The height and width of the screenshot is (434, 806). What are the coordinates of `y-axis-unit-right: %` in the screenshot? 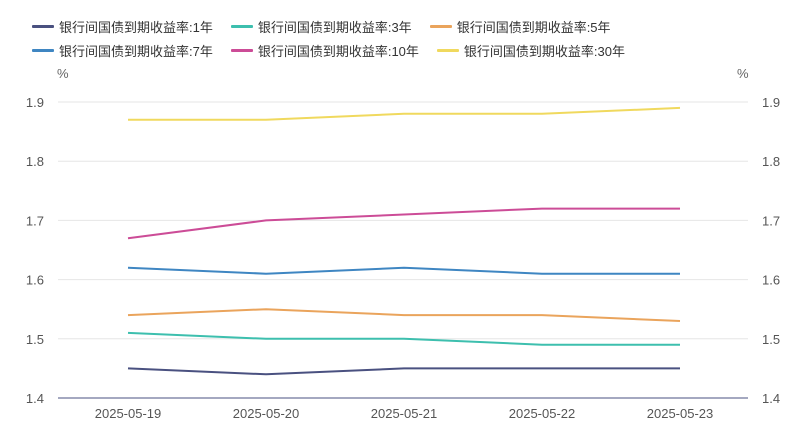 It's located at (743, 73).